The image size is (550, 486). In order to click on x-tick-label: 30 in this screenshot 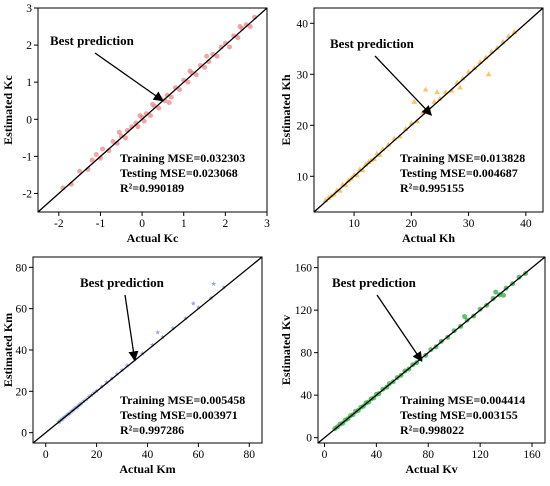, I will do `click(469, 224)`.